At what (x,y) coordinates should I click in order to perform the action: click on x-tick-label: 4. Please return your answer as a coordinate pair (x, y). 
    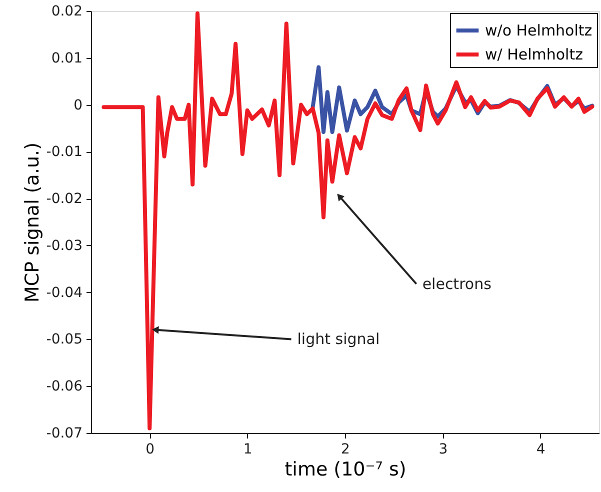
    Looking at the image, I should click on (541, 450).